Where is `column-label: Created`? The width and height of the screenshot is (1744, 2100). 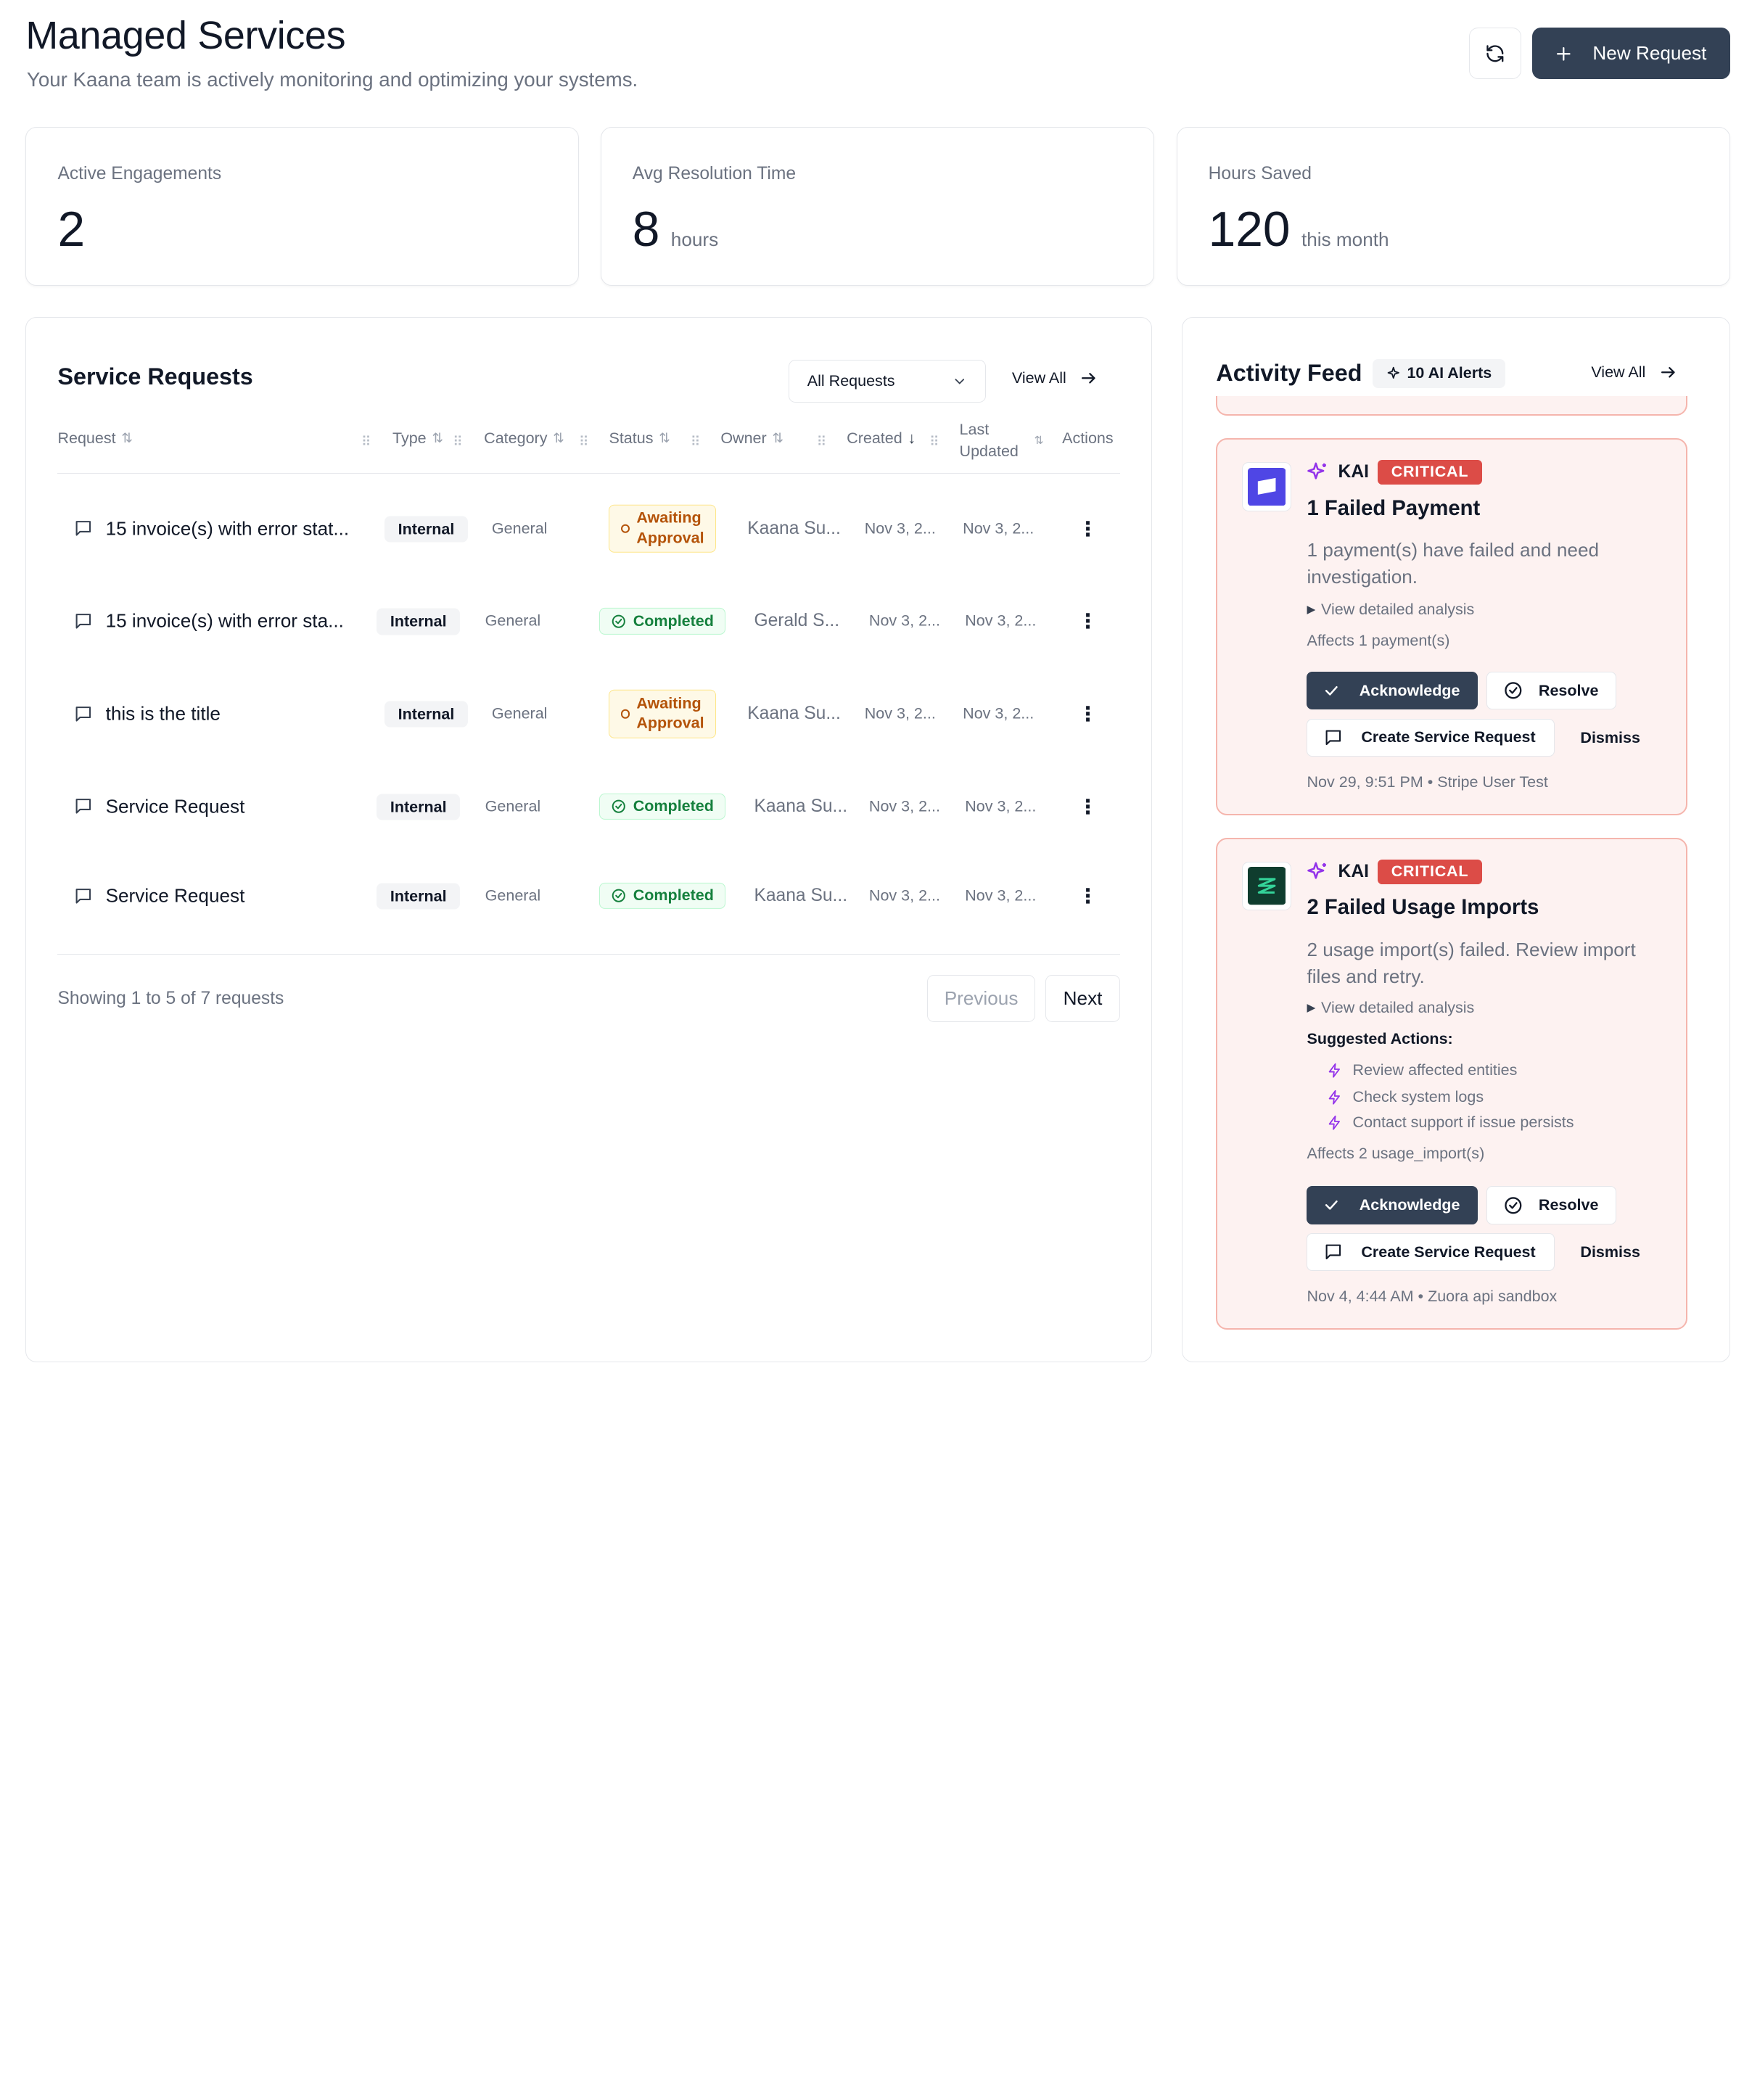 column-label: Created is located at coordinates (874, 438).